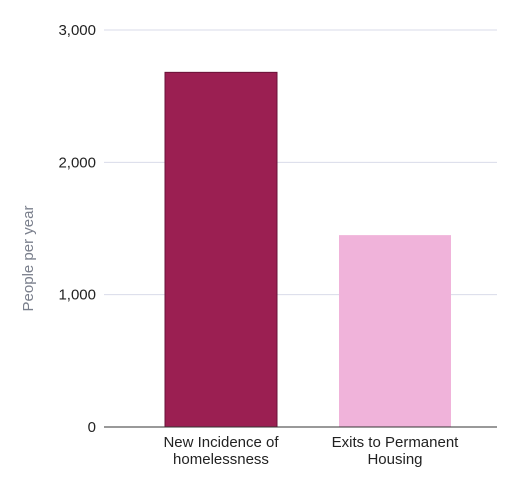 The image size is (523, 488). Describe the element at coordinates (221, 442) in the screenshot. I see `x-tick-label: New Incidence of` at that location.